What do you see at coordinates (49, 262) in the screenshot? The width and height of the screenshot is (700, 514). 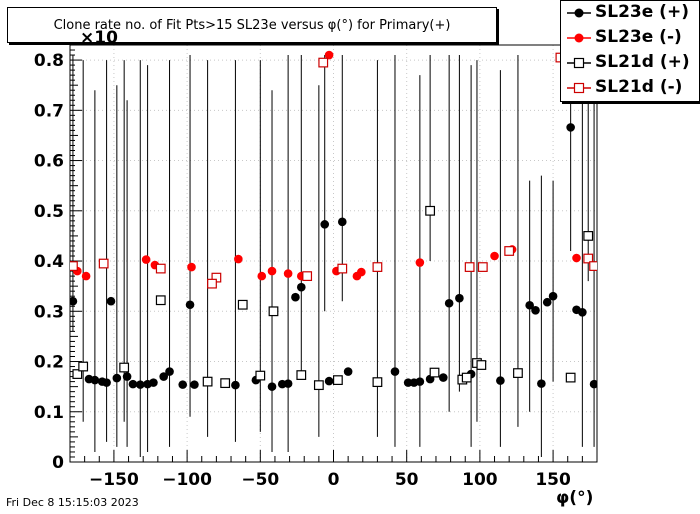 I see `y-tick-label: 0.4` at bounding box center [49, 262].